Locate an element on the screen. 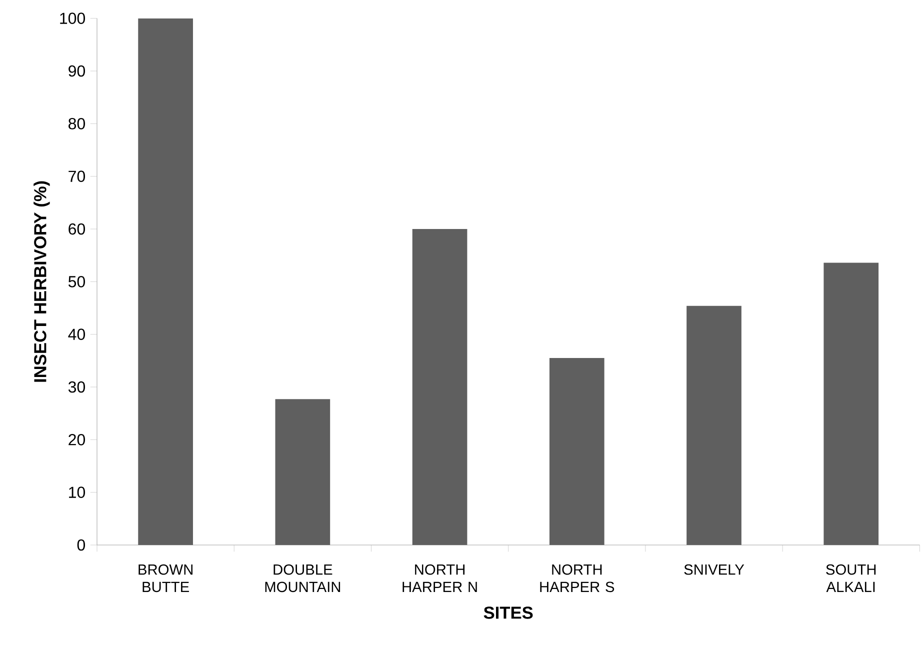 This screenshot has height=647, width=923. y-tick-label: 30 is located at coordinates (77, 387).